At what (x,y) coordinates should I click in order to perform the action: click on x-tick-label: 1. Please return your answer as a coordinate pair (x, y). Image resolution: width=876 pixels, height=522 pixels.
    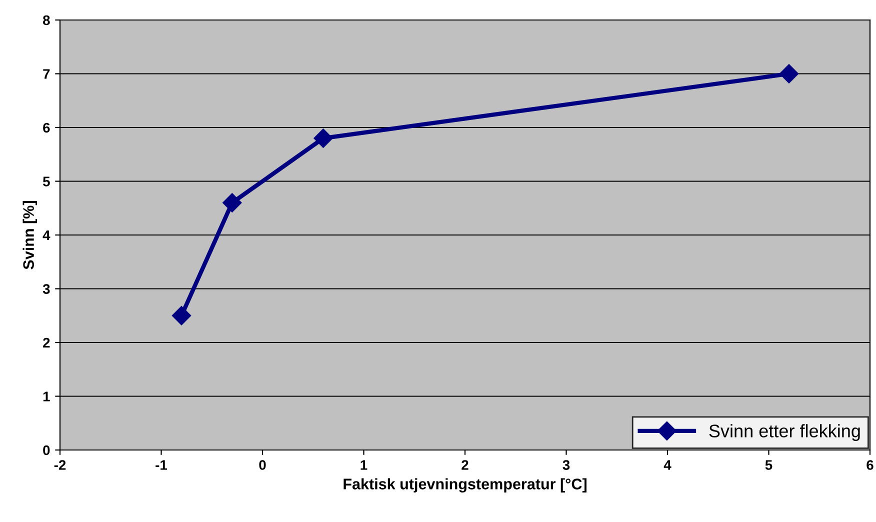
    Looking at the image, I should click on (364, 465).